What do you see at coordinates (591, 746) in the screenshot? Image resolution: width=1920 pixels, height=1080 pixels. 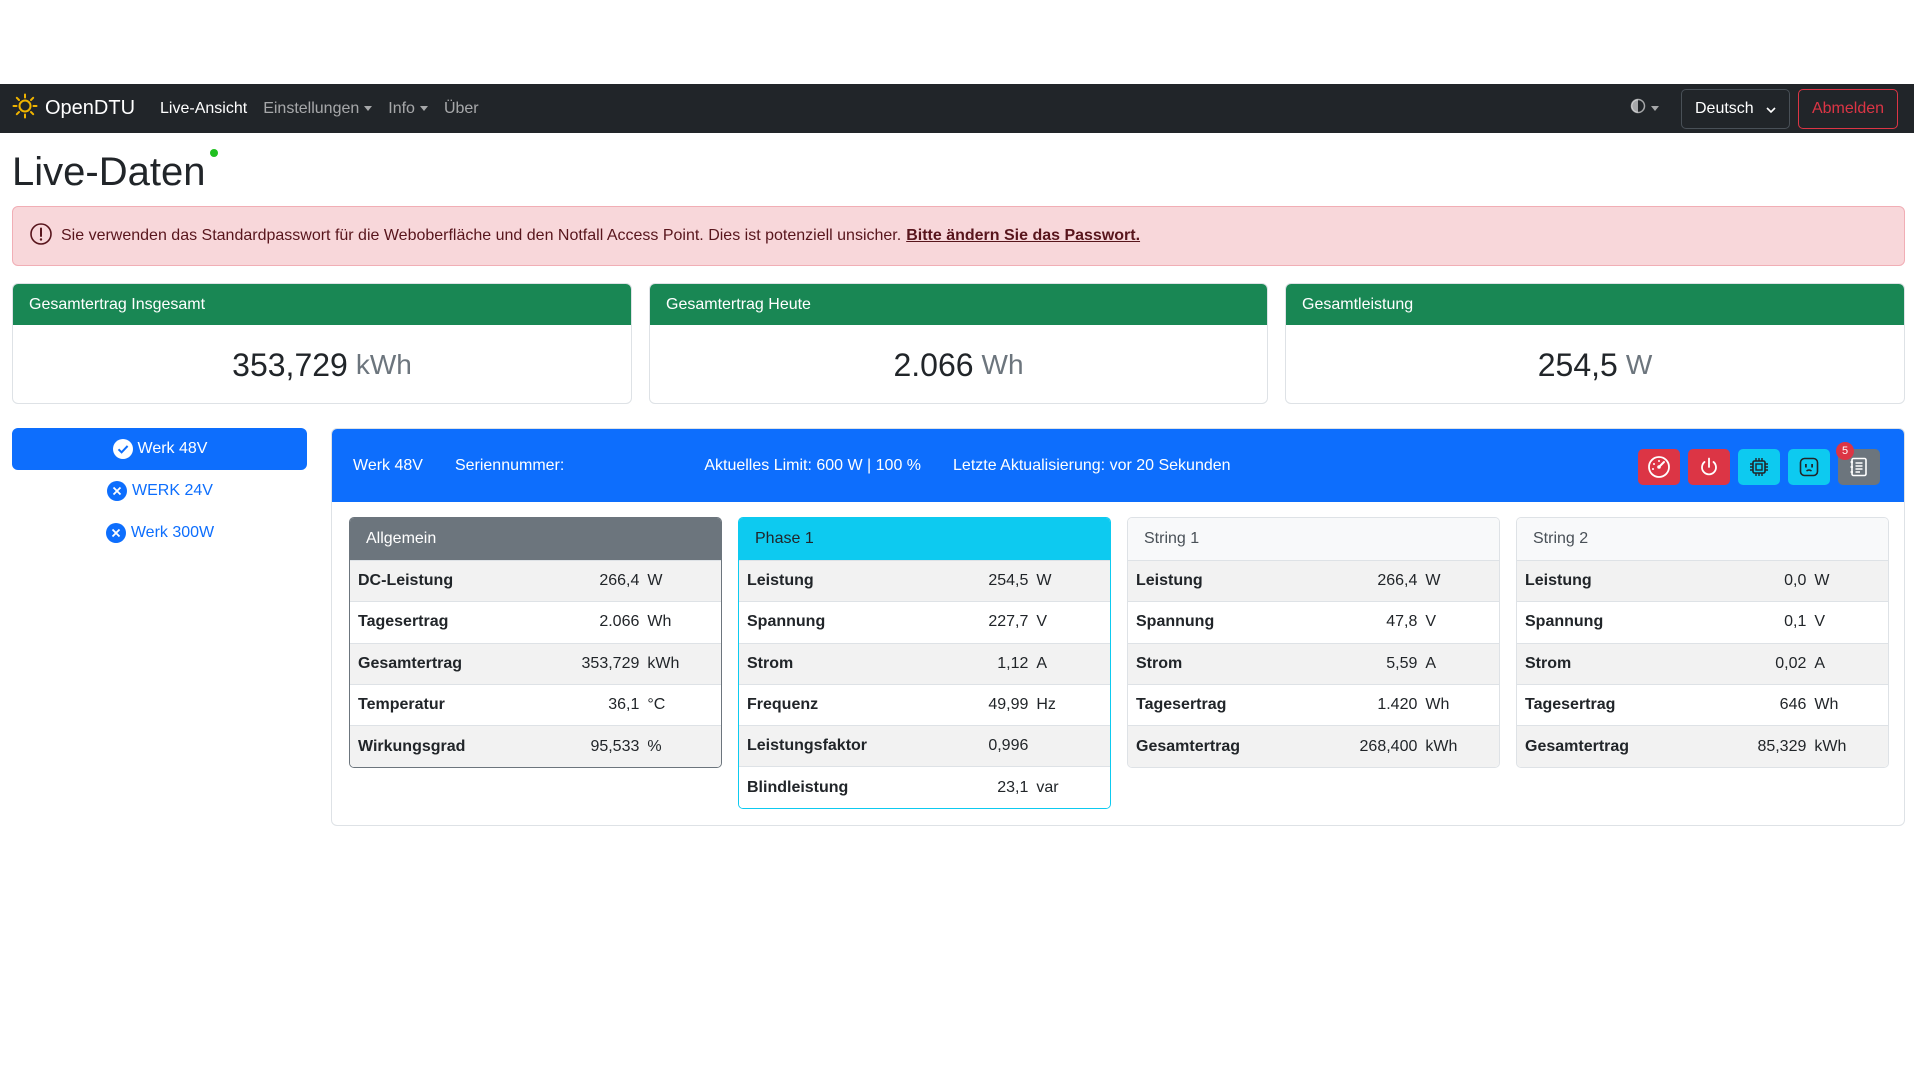 I see `row-value: 95,533` at bounding box center [591, 746].